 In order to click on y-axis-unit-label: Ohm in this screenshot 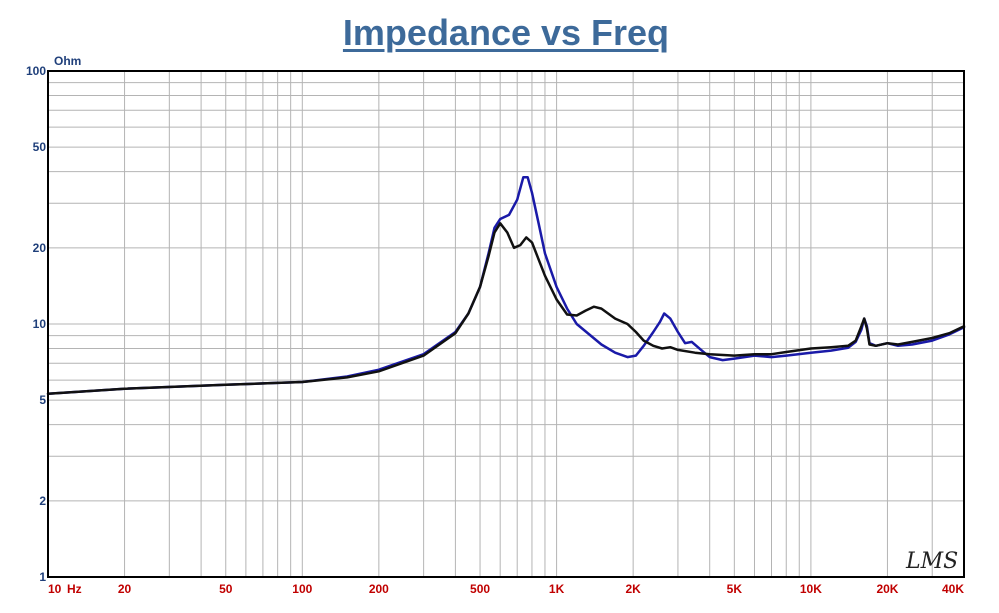, I will do `click(67, 61)`.